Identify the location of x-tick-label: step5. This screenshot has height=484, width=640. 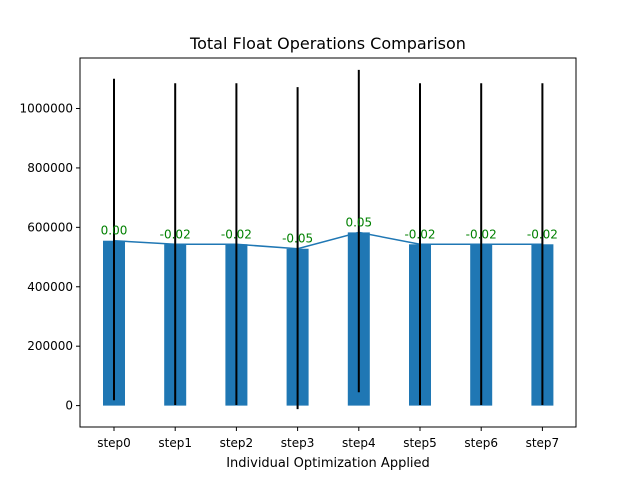
(420, 443).